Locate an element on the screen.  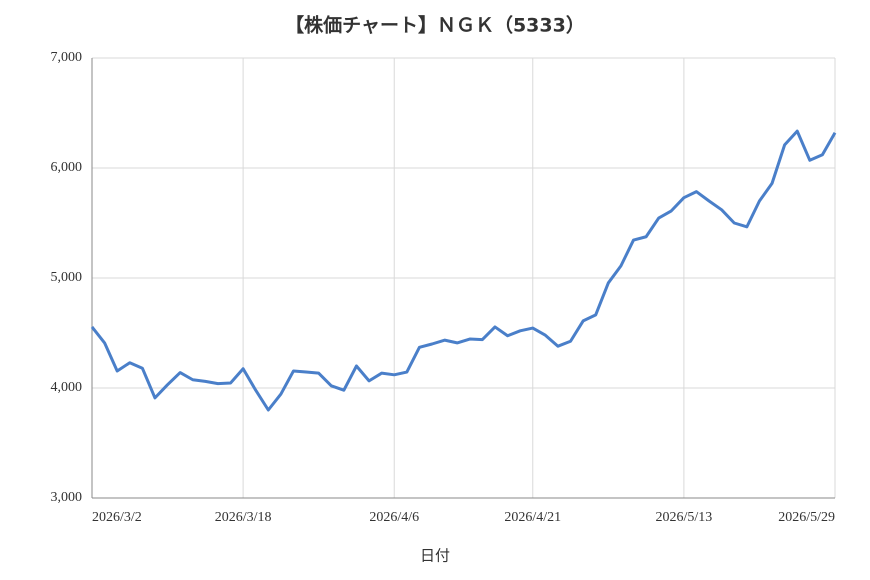
x-tick-label: 2026/5/13 is located at coordinates (683, 517).